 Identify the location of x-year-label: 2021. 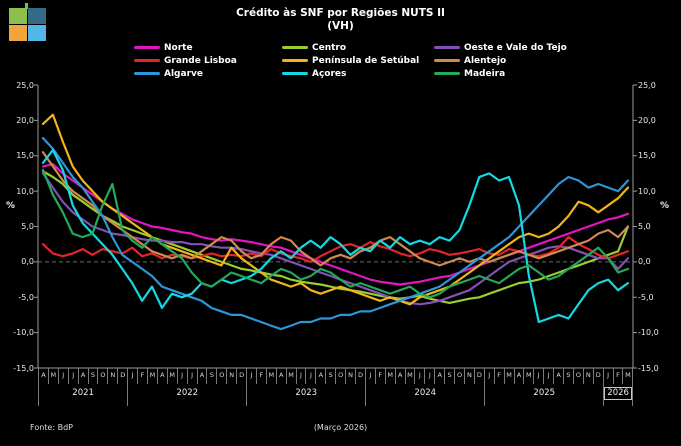
(82, 395).